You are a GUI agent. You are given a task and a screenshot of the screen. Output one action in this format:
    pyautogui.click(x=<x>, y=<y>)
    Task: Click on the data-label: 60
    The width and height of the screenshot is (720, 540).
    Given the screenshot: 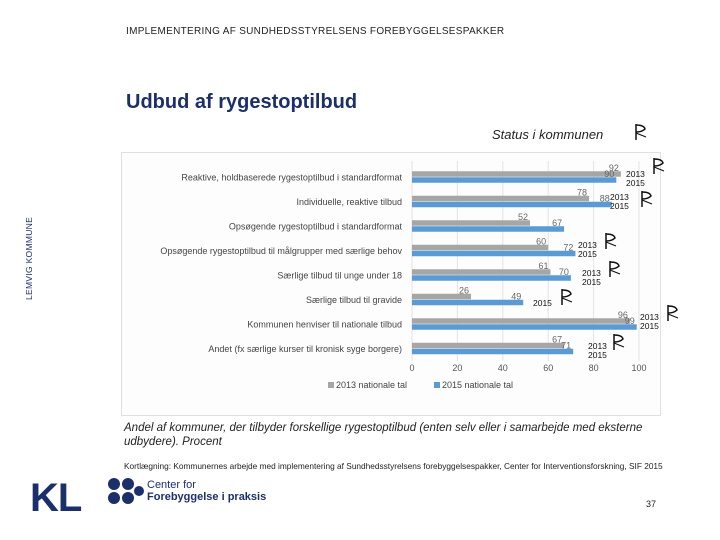 What is the action you would take?
    pyautogui.click(x=541, y=241)
    